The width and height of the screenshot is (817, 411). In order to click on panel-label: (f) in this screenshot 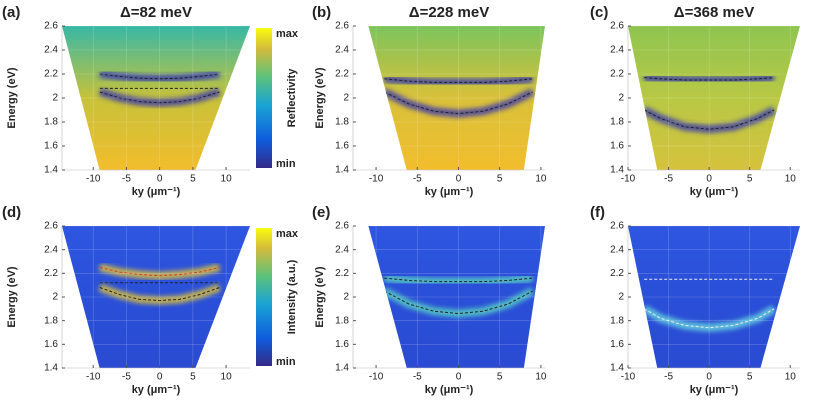, I will do `click(597, 212)`.